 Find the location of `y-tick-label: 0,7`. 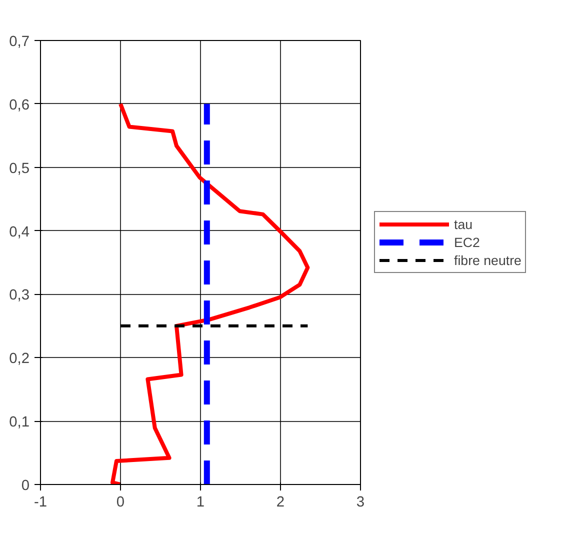

y-tick-label: 0,7 is located at coordinates (19, 42).